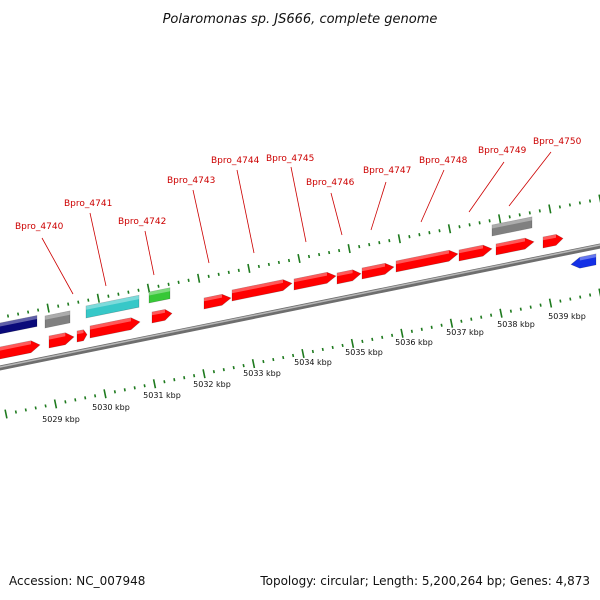 This screenshot has height=600, width=600. I want to click on feature-navy, so click(19, 325).